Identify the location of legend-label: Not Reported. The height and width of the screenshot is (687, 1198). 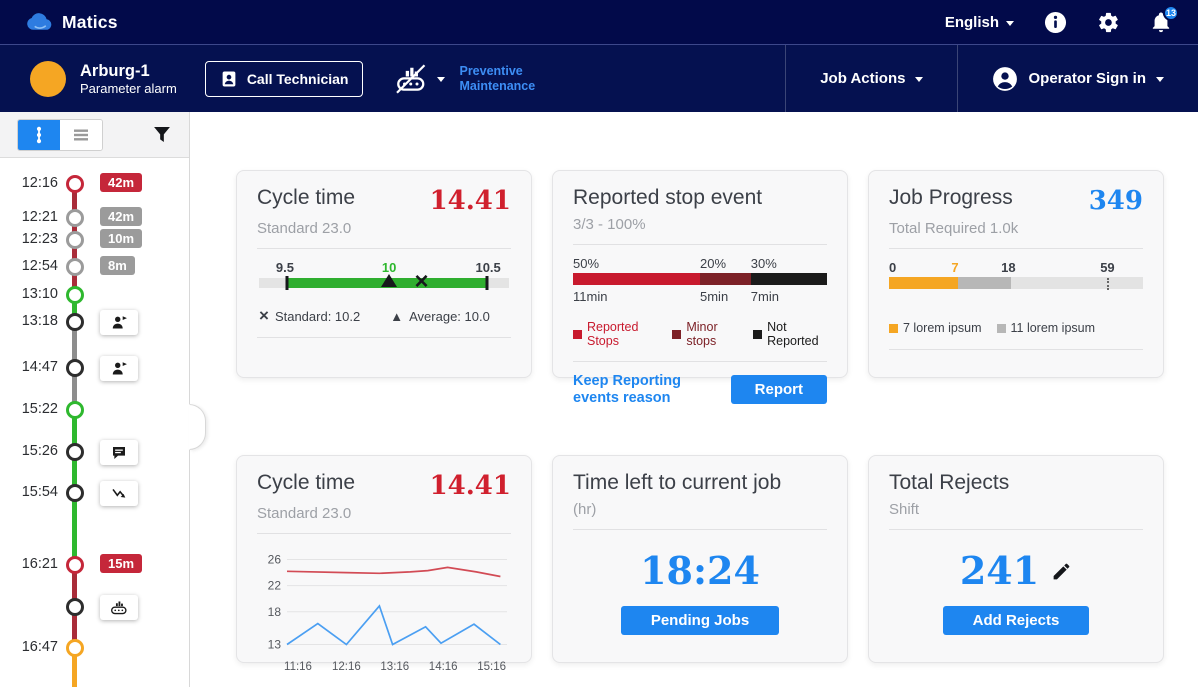
(793, 334).